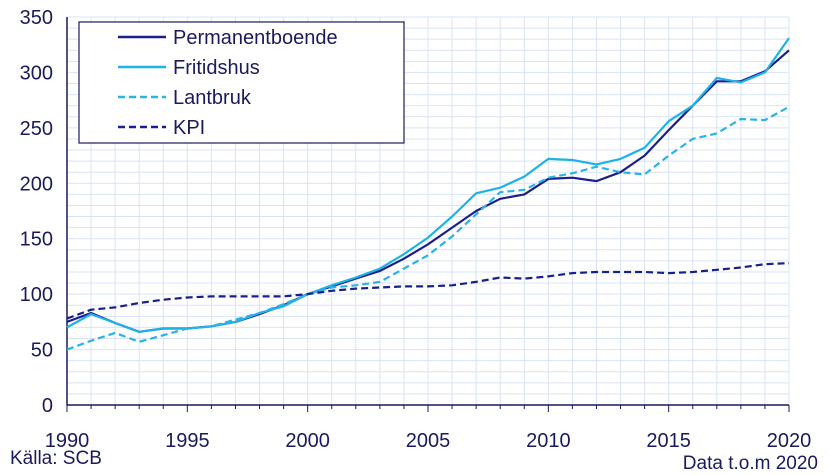  Describe the element at coordinates (56, 458) in the screenshot. I see `source-note: Källa: SCB` at that location.